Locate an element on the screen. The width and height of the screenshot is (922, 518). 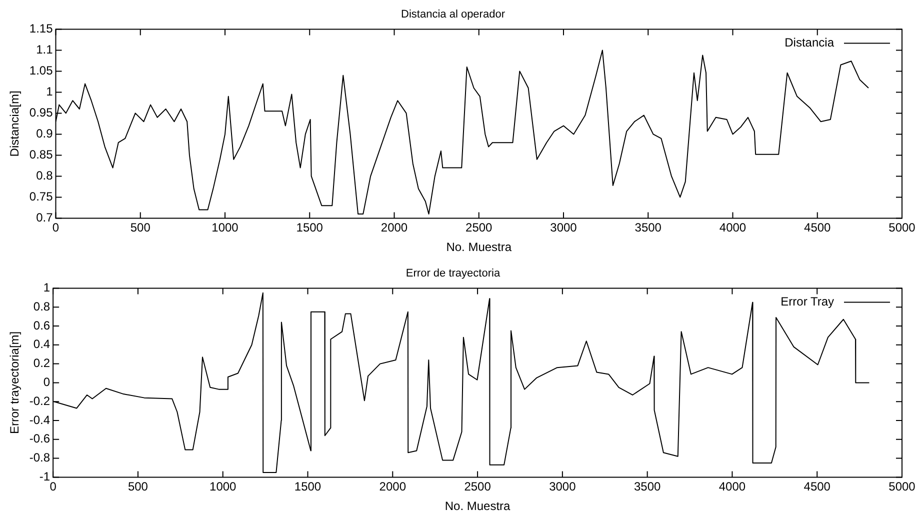
y-tick-label: 0.95 is located at coordinates (41, 113).